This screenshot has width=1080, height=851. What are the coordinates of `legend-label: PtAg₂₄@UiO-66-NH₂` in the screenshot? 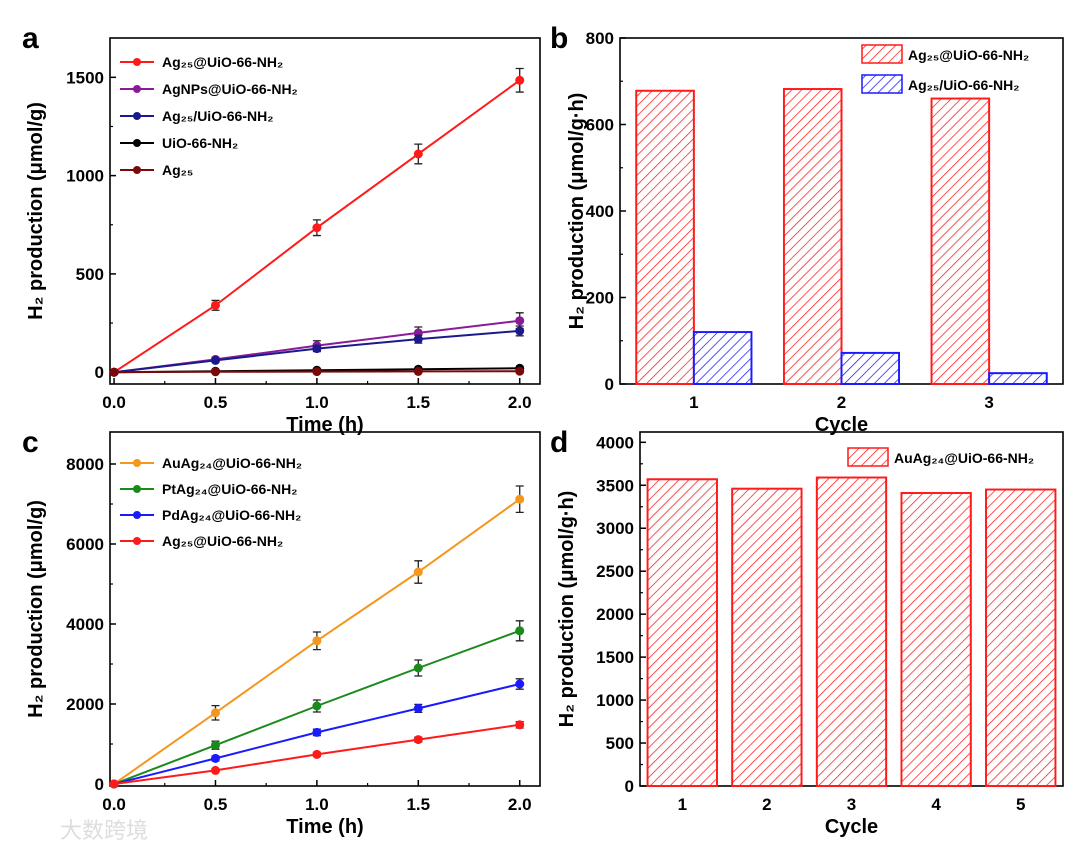 It's located at (229, 489).